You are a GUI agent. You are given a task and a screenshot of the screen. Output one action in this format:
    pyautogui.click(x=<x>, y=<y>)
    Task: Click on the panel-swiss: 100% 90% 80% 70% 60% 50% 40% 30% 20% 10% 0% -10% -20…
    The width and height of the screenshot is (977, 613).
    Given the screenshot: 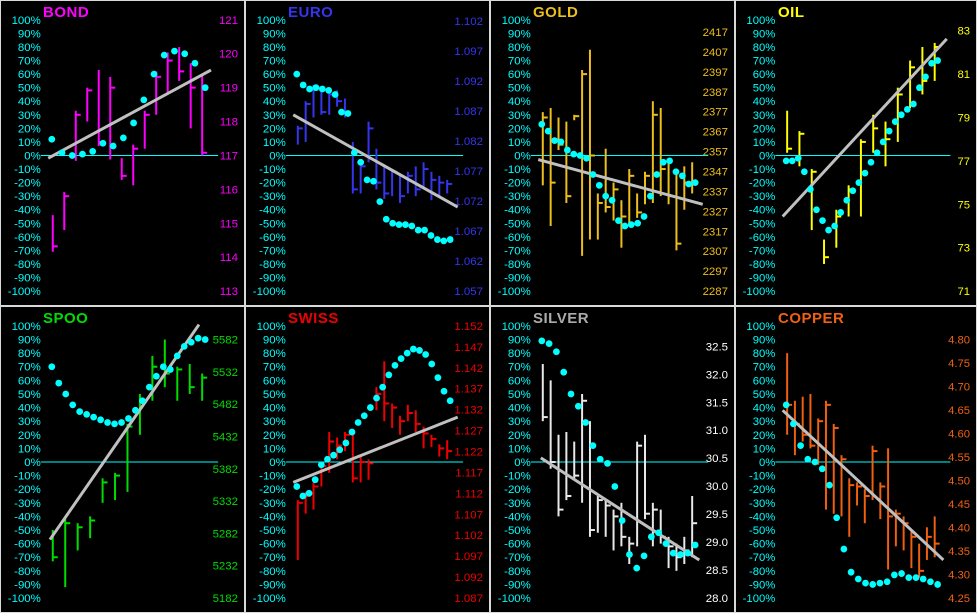 What is the action you would take?
    pyautogui.click(x=367, y=459)
    